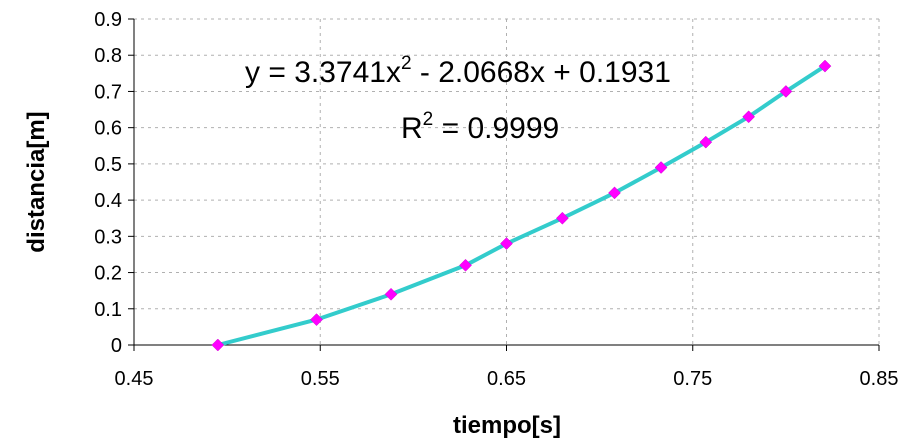 The image size is (909, 444). What do you see at coordinates (108, 165) in the screenshot?
I see `y-tick-label: 0.5` at bounding box center [108, 165].